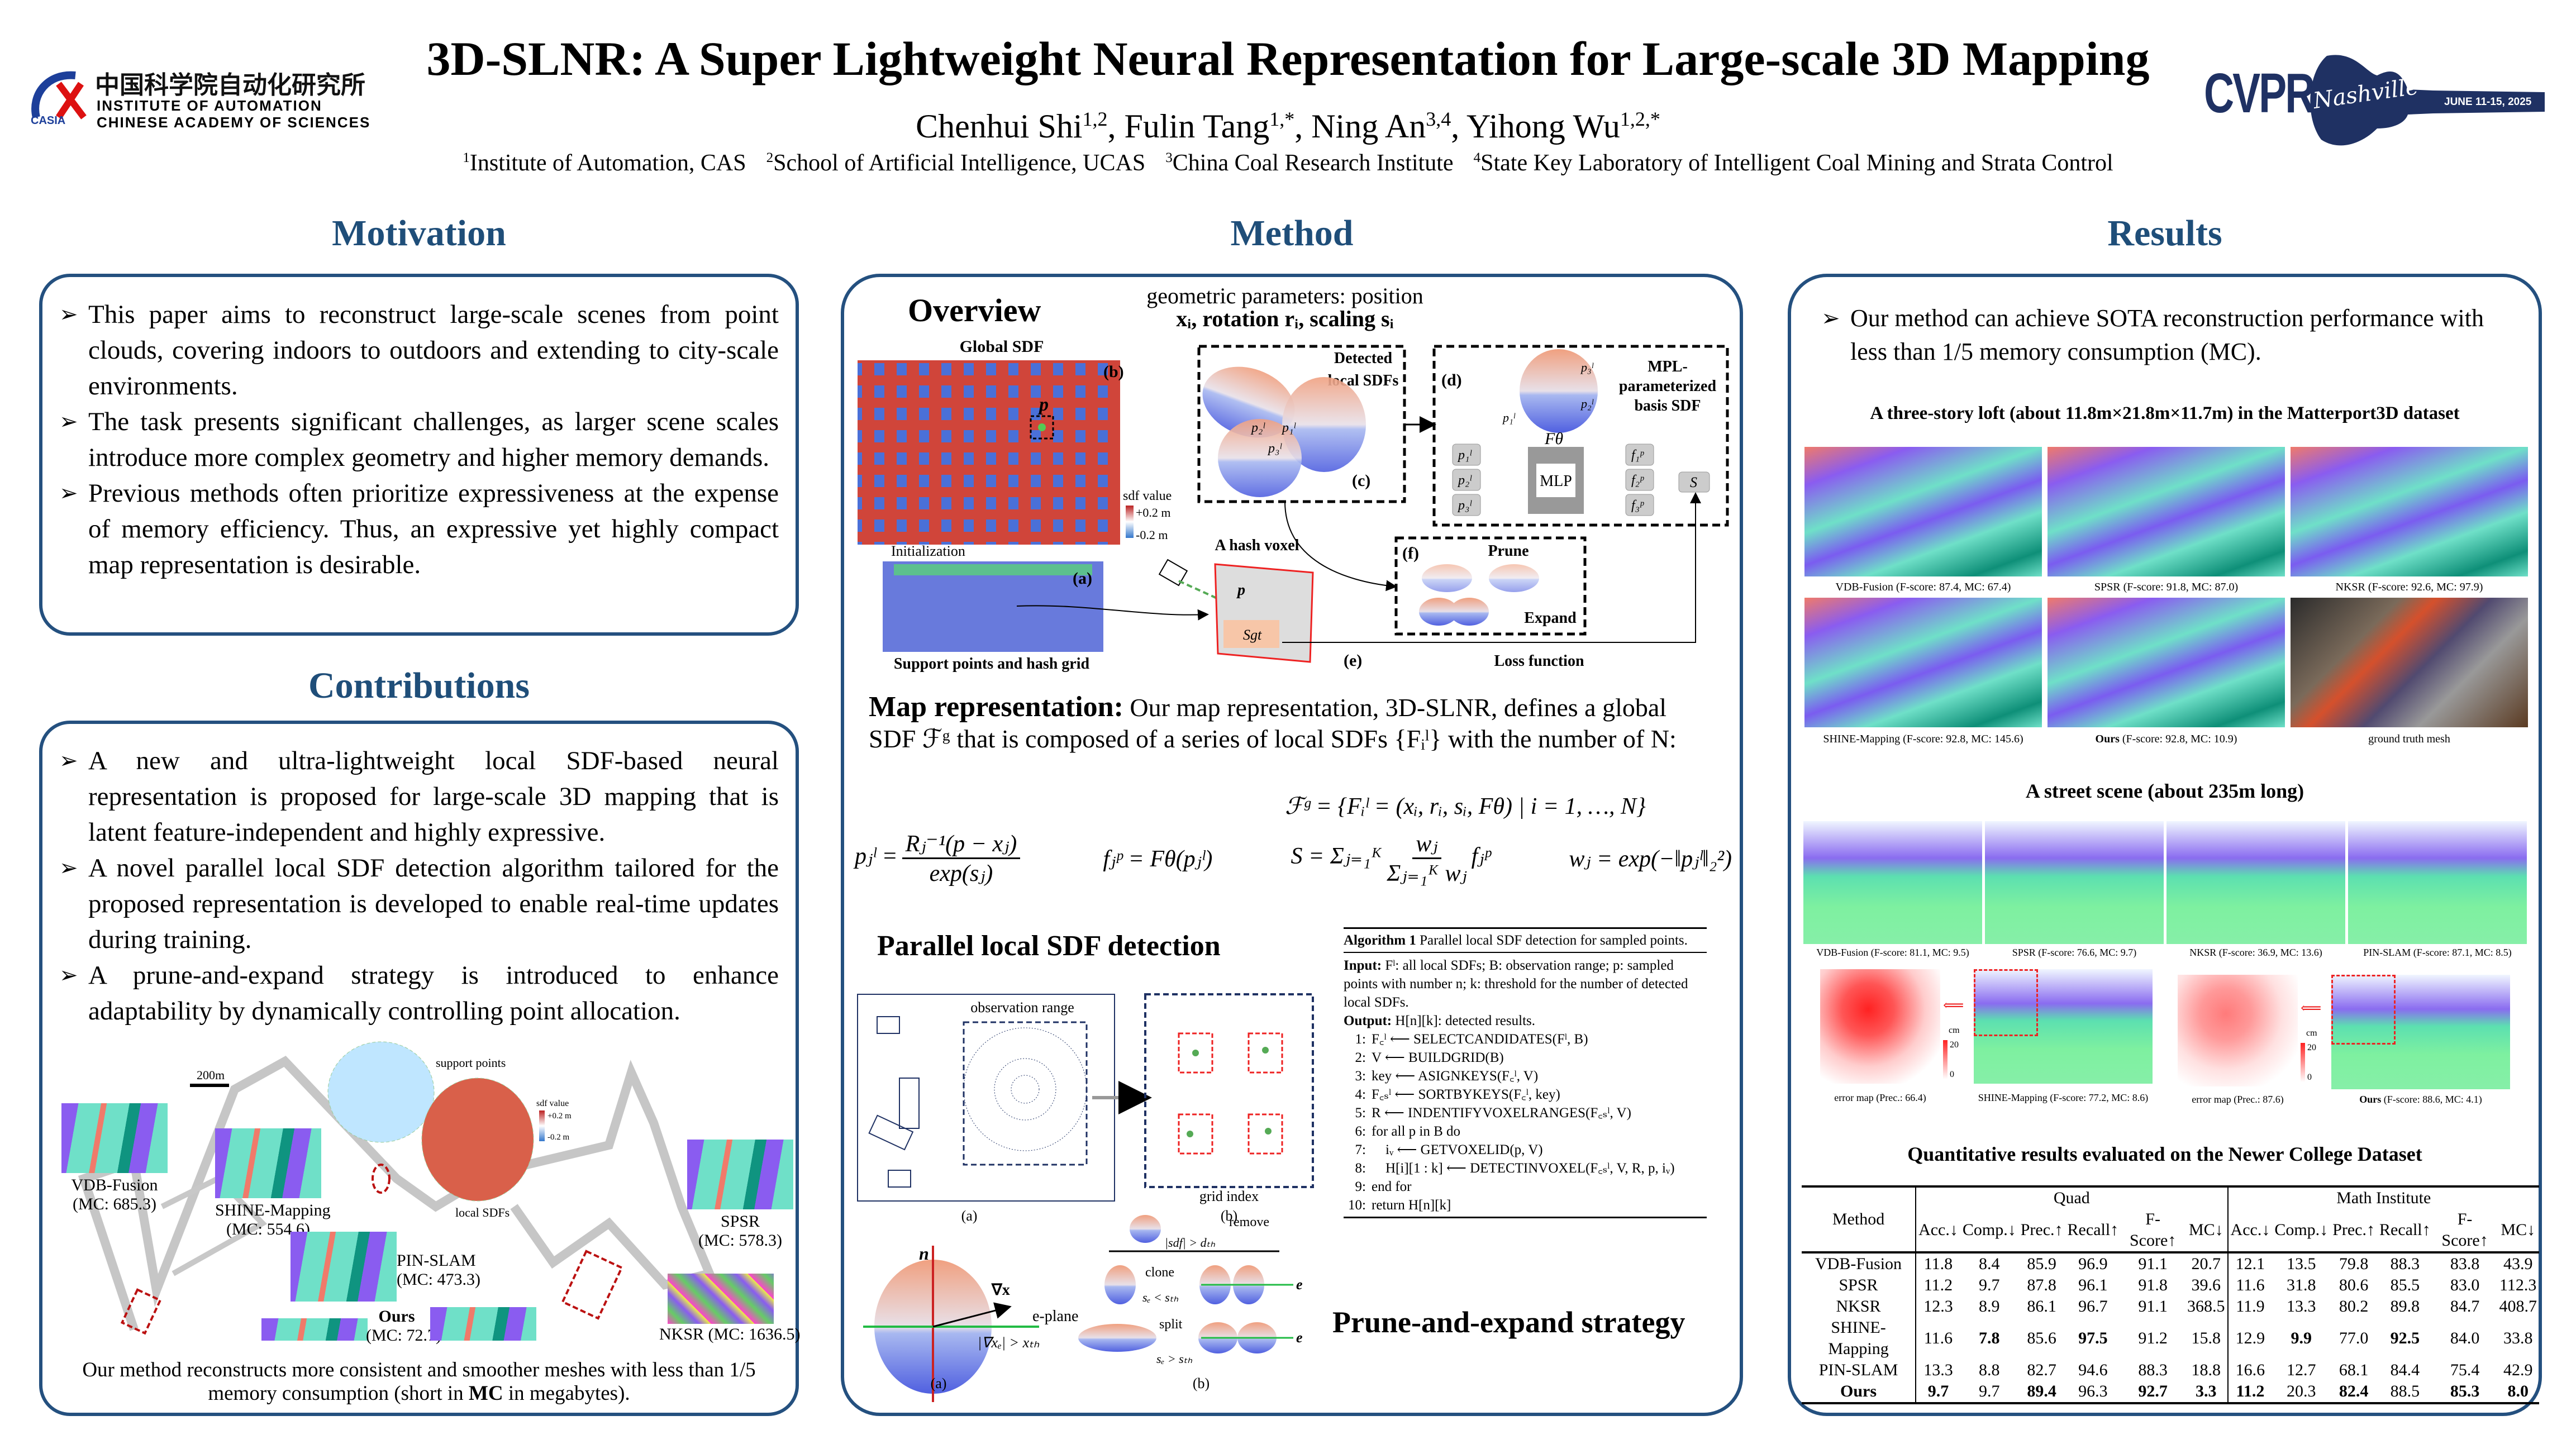 This screenshot has height=1449, width=2576. Describe the element at coordinates (466, 157) in the screenshot. I see `affiliation-mark: 1` at that location.